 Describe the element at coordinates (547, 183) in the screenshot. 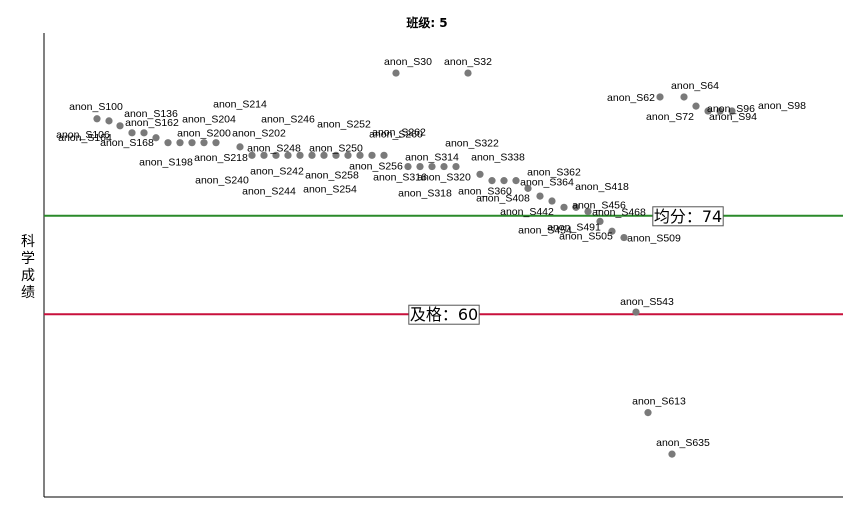

I see `data-label-anon_S364: anon_S364` at that location.